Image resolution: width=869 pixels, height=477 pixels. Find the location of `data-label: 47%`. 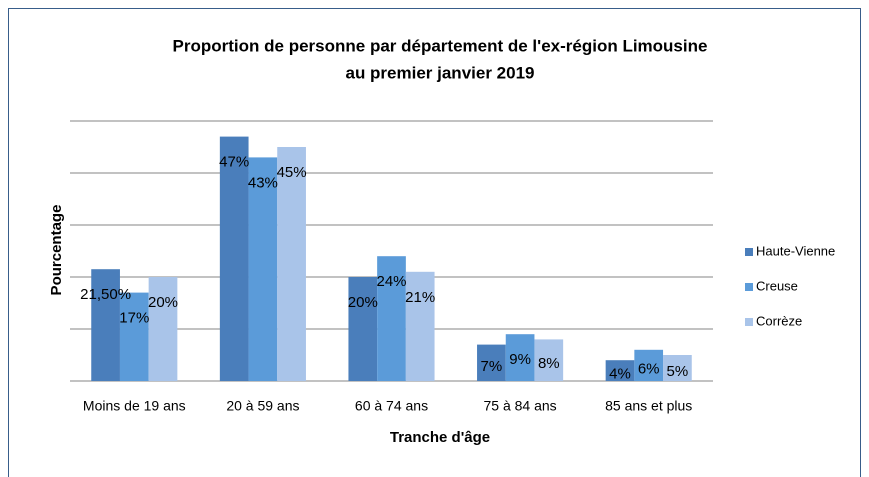

data-label: 47% is located at coordinates (234, 162).